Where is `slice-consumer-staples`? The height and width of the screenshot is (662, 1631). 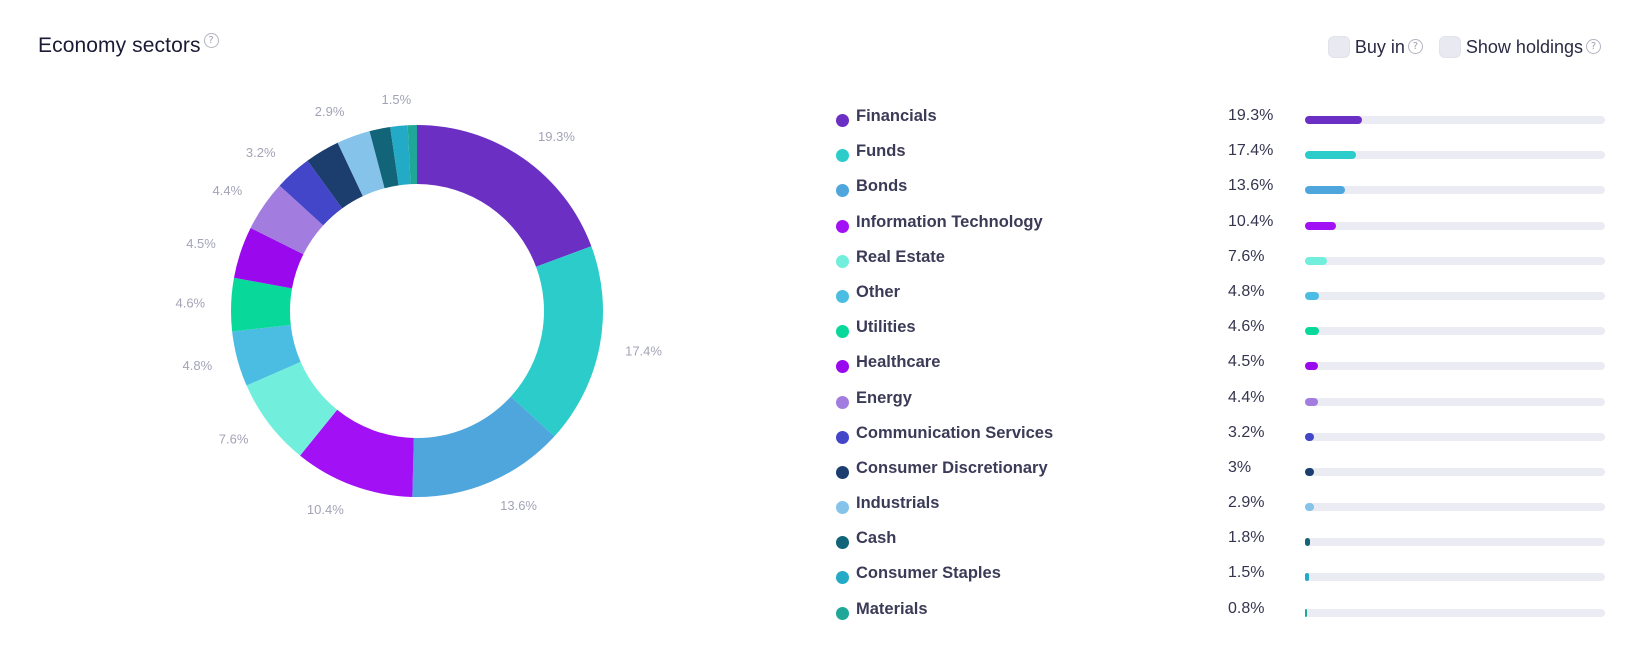 slice-consumer-staples is located at coordinates (400, 155).